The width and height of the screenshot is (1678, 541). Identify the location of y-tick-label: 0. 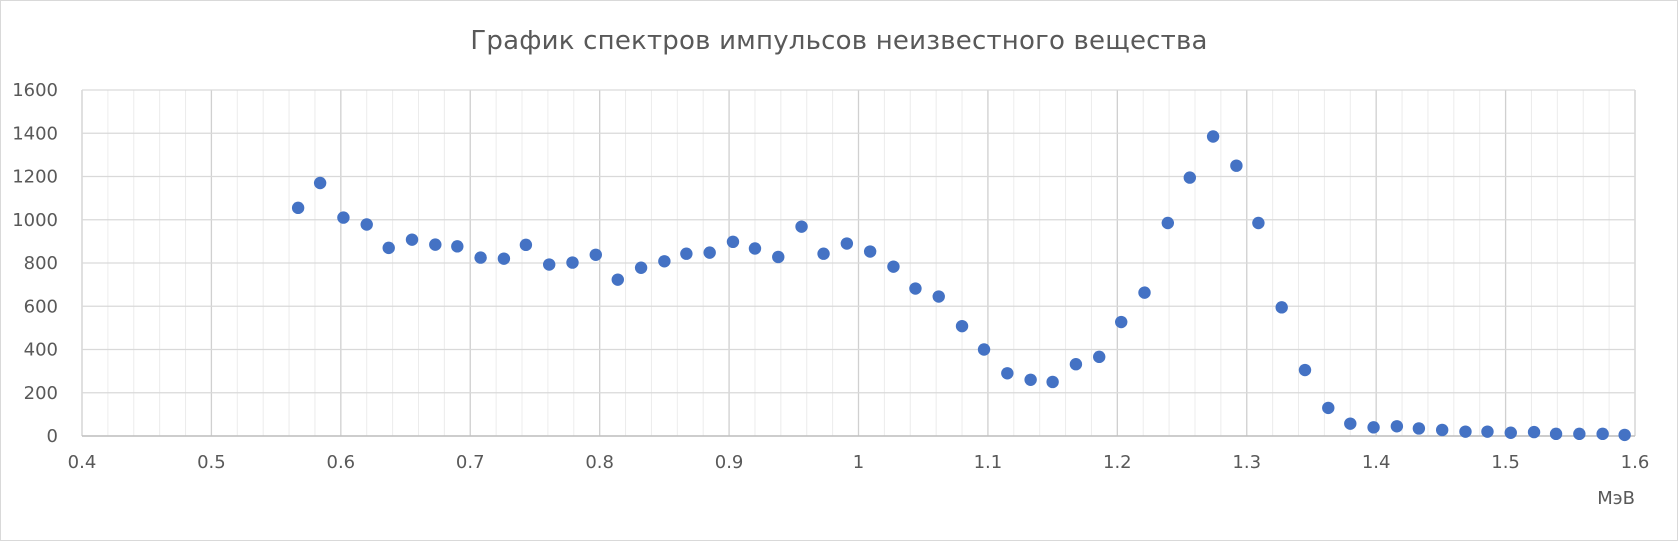
(52, 436).